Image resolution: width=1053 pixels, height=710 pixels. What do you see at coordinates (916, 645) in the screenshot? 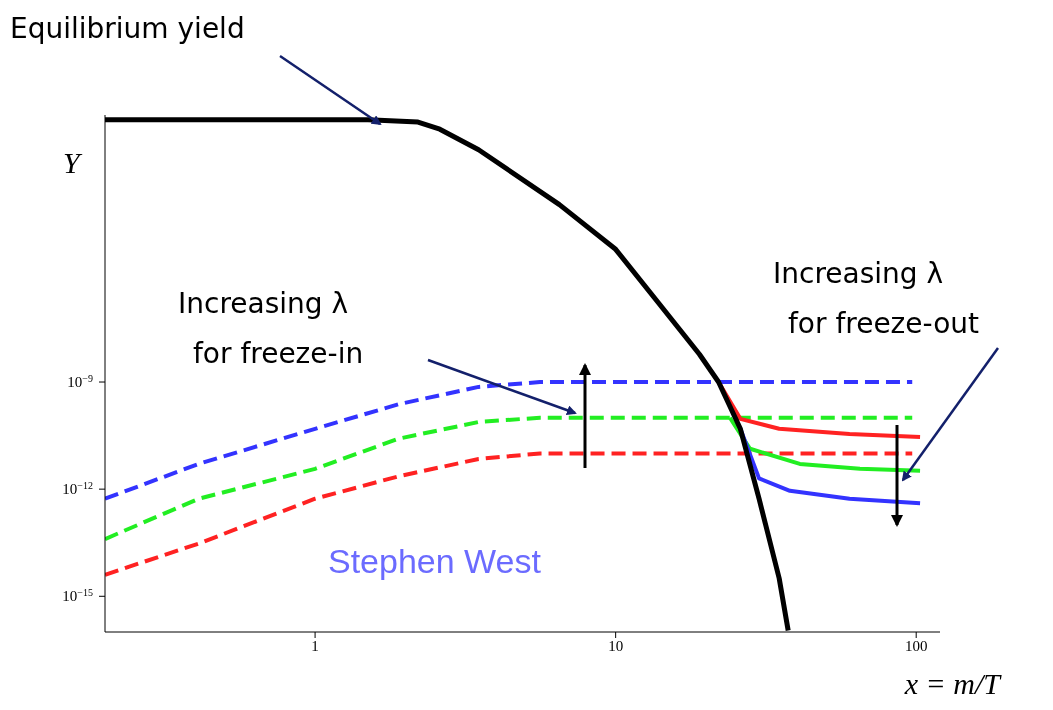
I see `x-tick-label: 100` at bounding box center [916, 645].